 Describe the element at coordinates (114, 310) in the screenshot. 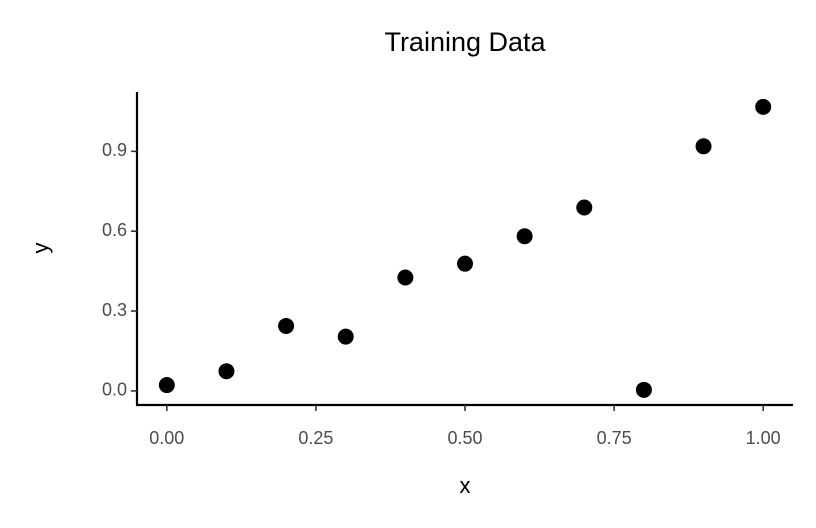

I see `y-tick-label: 0.3` at that location.